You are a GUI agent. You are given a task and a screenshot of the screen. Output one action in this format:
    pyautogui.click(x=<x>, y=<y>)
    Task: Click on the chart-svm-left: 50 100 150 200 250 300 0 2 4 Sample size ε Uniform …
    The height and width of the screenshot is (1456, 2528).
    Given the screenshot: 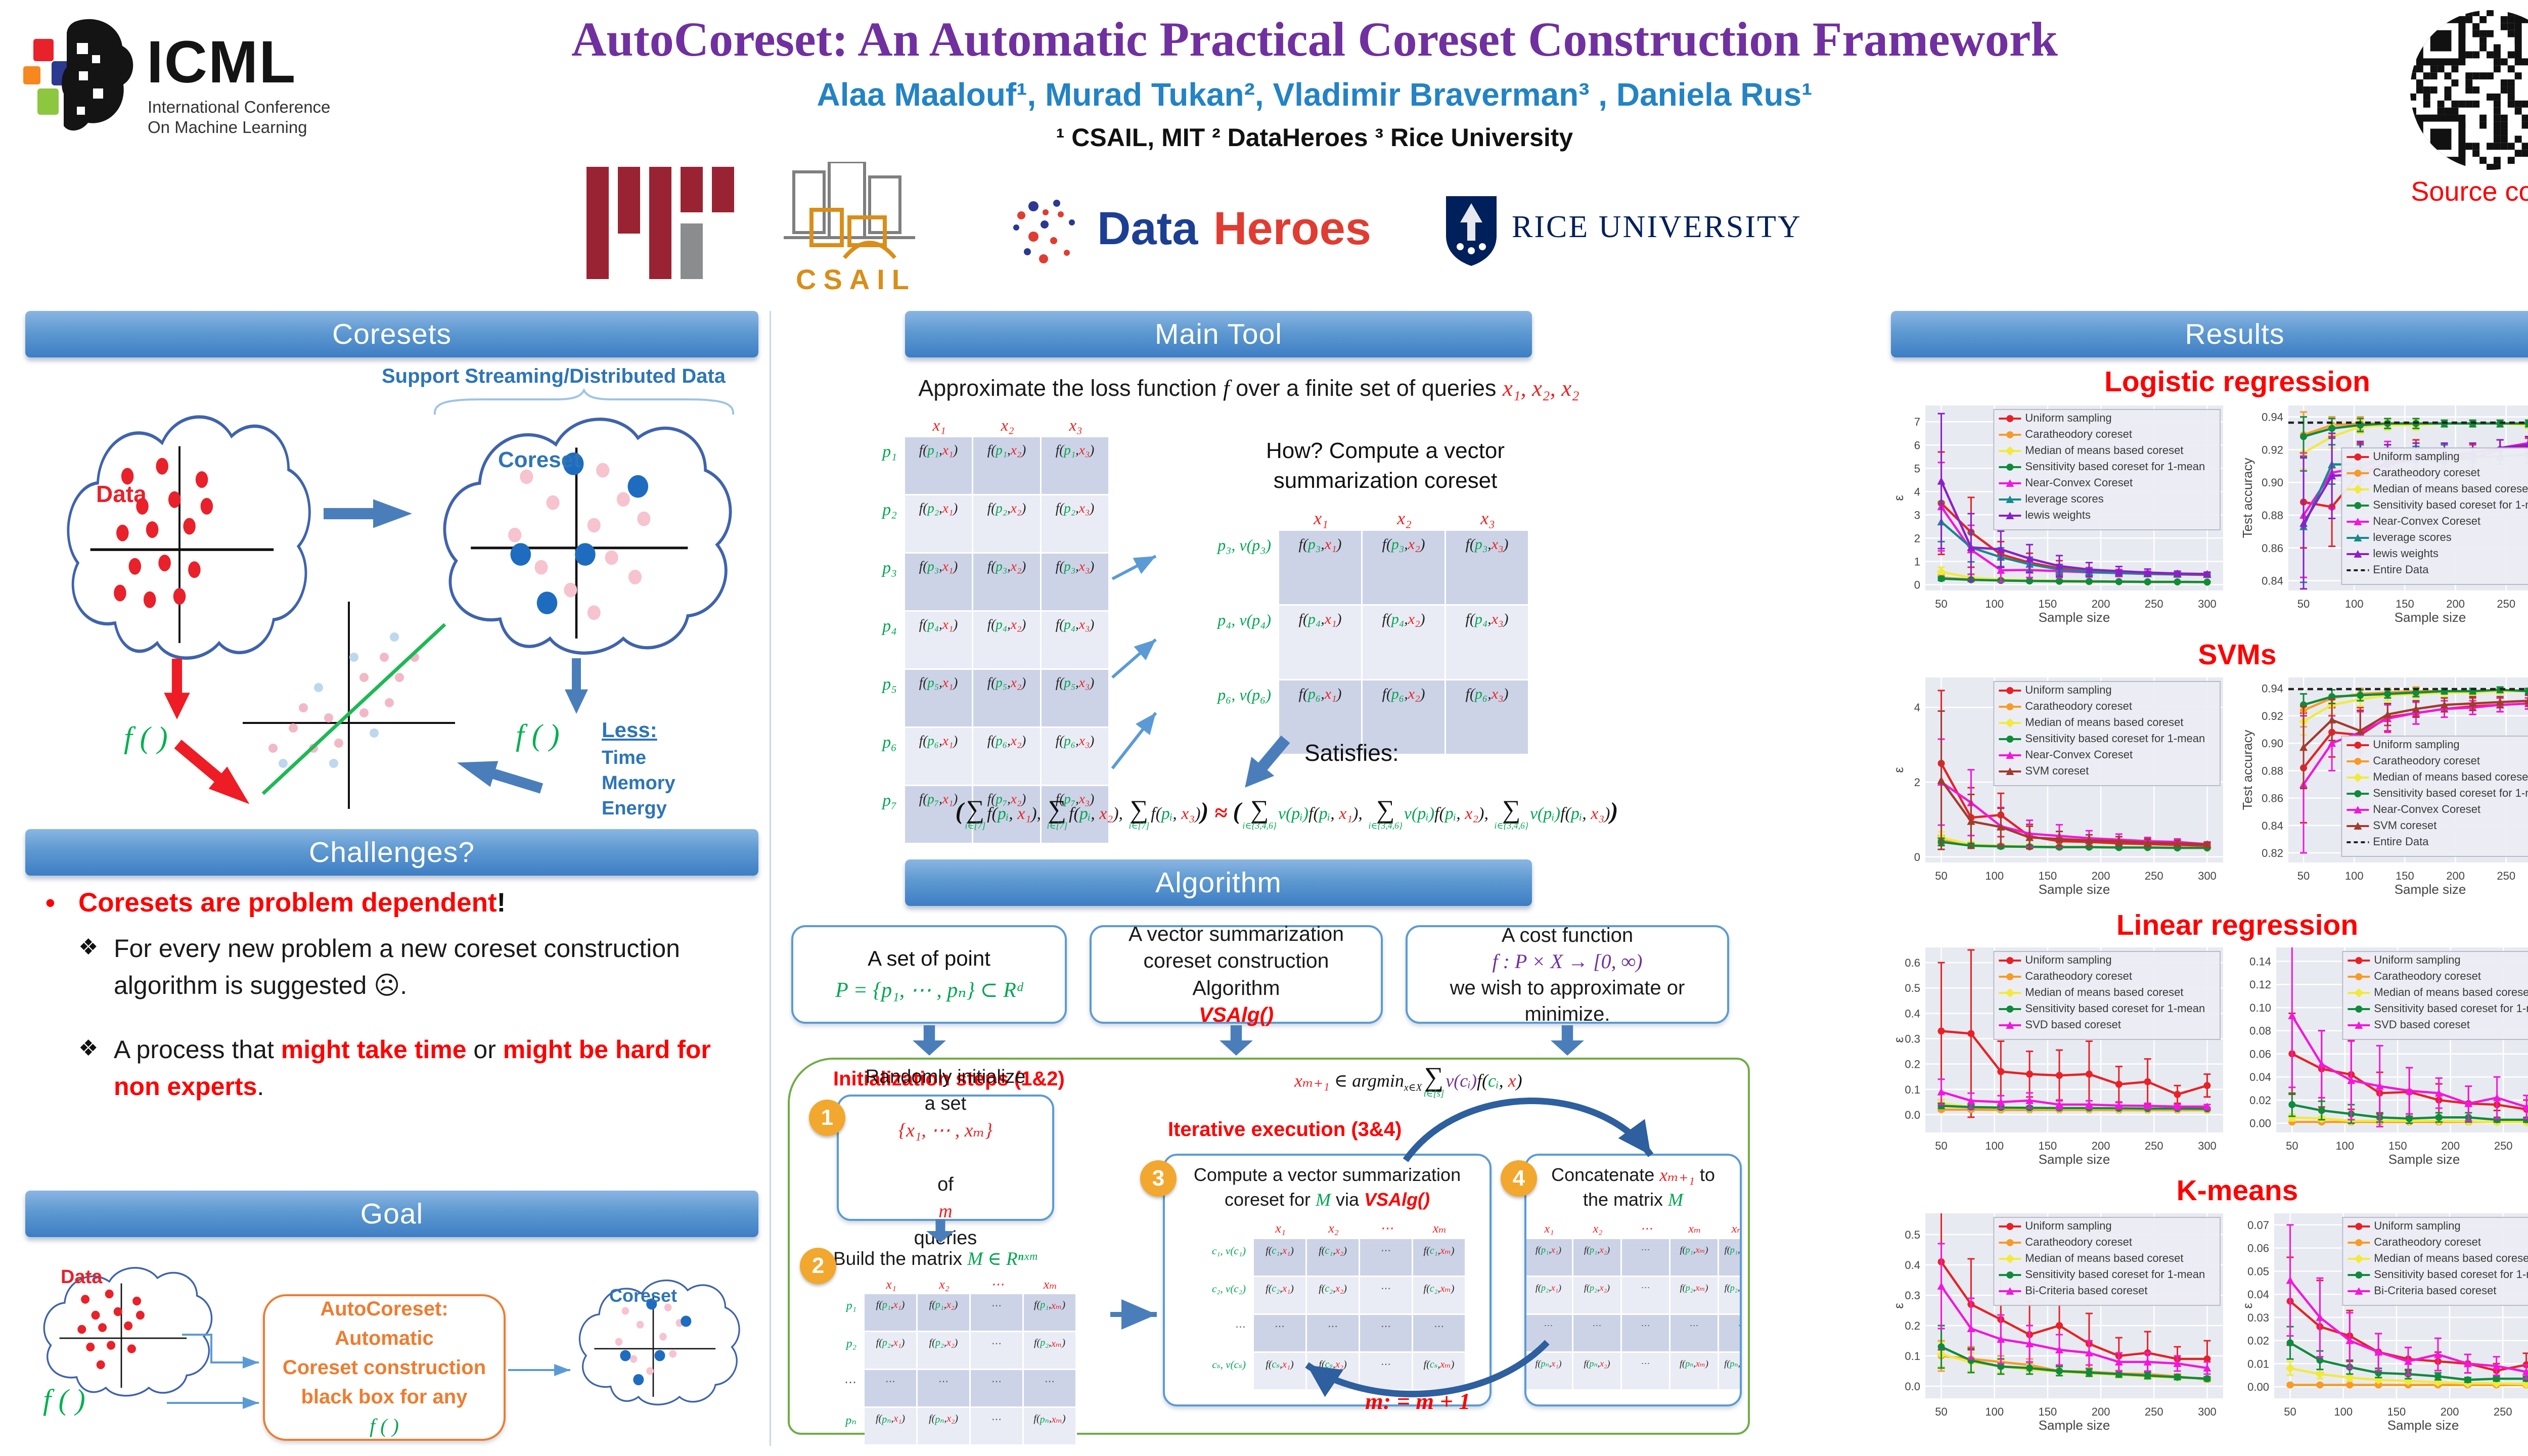 What is the action you would take?
    pyautogui.click(x=2059, y=785)
    